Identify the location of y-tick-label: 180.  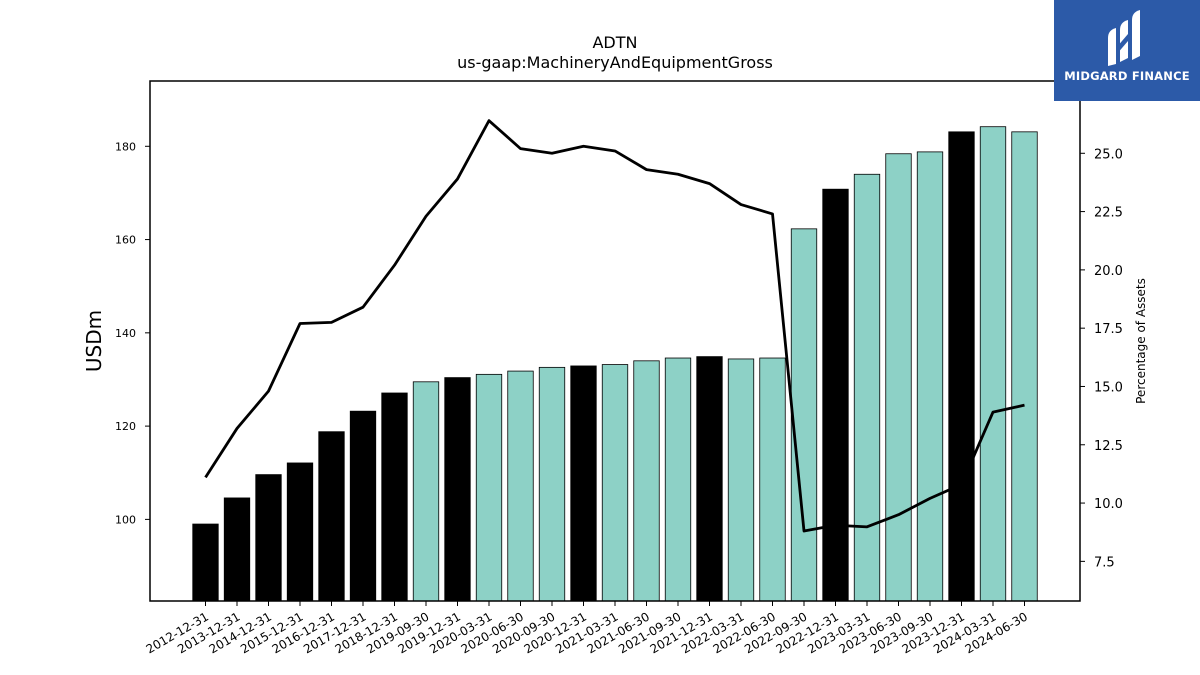
(125, 146).